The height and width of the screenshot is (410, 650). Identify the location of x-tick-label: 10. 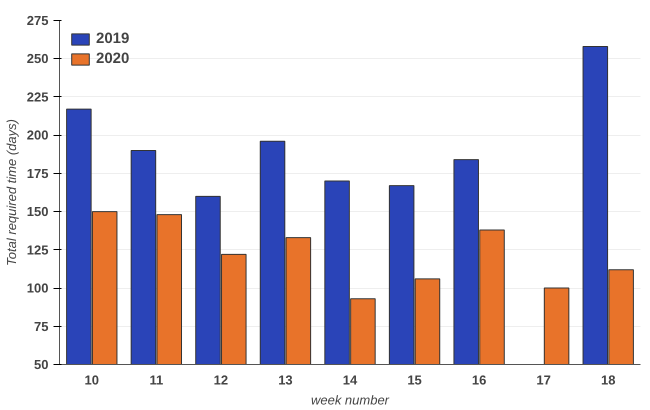
(92, 380).